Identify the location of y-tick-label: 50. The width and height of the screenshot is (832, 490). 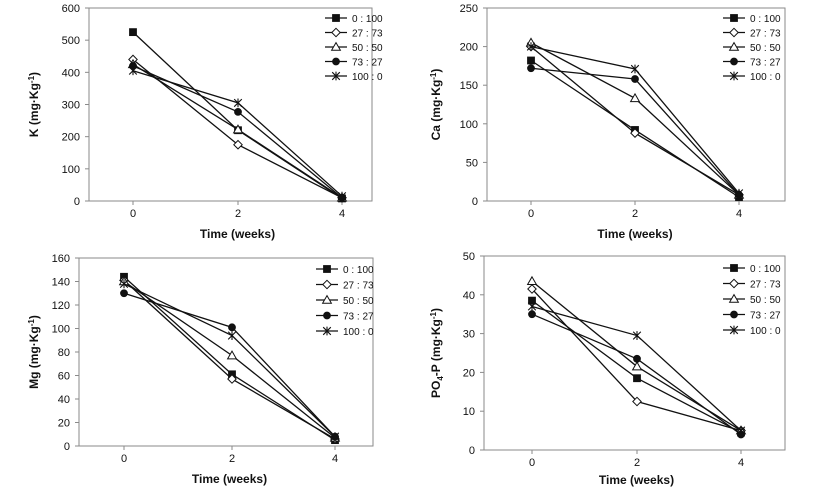
(469, 257).